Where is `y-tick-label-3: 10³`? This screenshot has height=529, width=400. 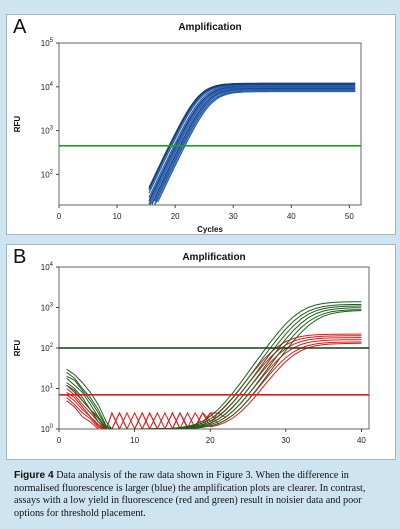
y-tick-label-3: 10³ is located at coordinates (47, 308).